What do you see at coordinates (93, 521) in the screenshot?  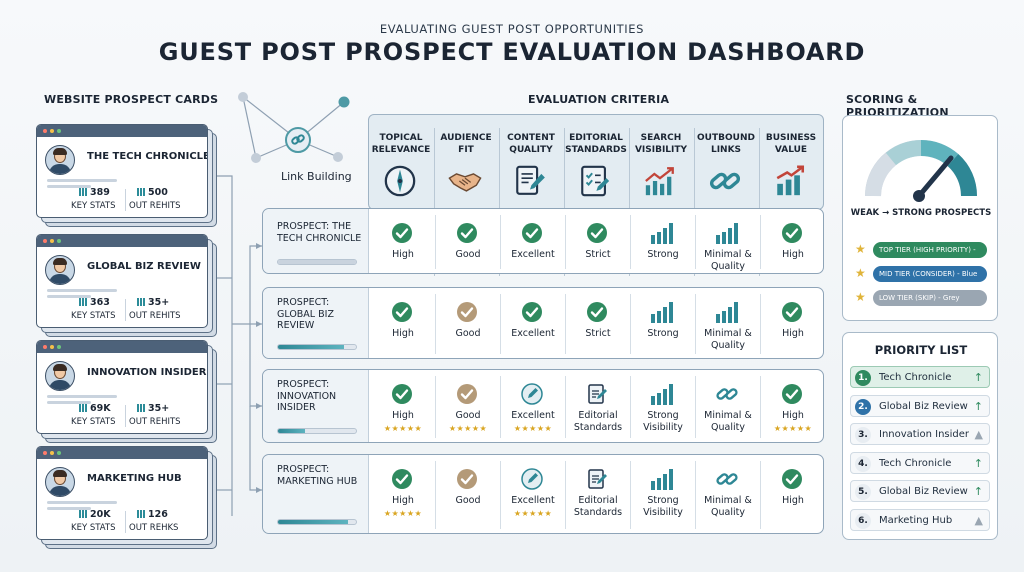 I see `card-stat-key: 20K KEY STATS` at bounding box center [93, 521].